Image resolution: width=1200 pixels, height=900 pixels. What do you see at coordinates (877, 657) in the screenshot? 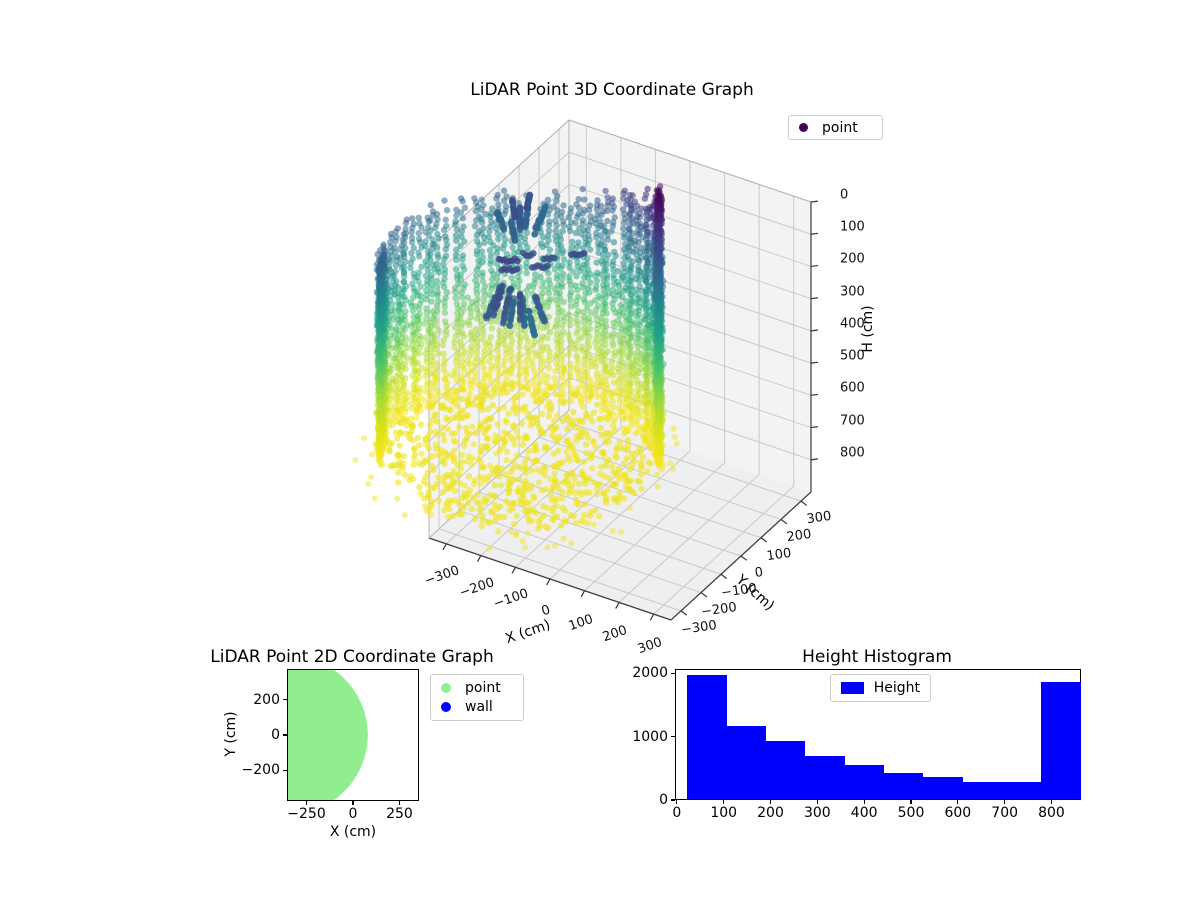
I see `hist-title: Height Histogram` at bounding box center [877, 657].